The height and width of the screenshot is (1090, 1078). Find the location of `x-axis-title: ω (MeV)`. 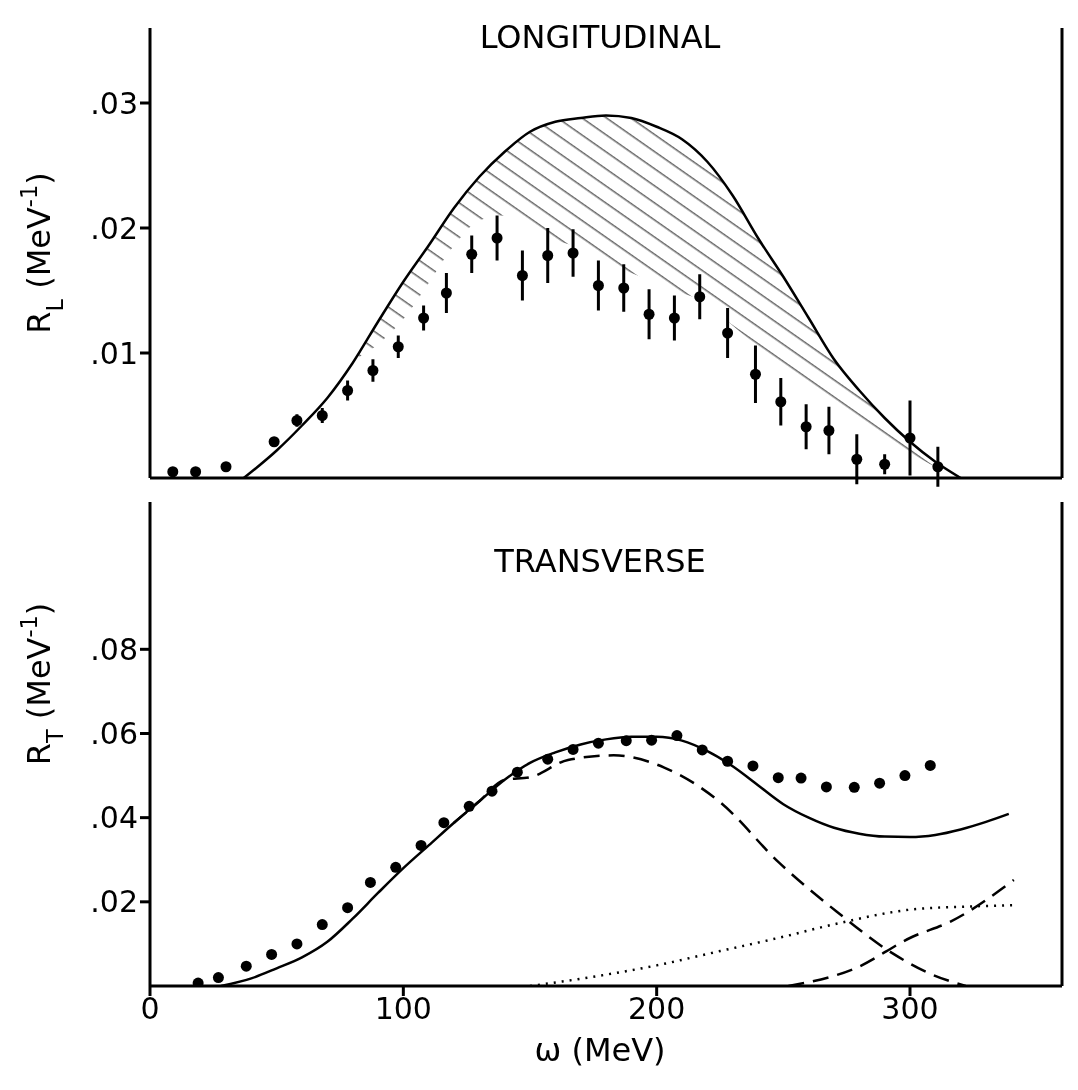

x-axis-title: ω (MeV) is located at coordinates (600, 1050).